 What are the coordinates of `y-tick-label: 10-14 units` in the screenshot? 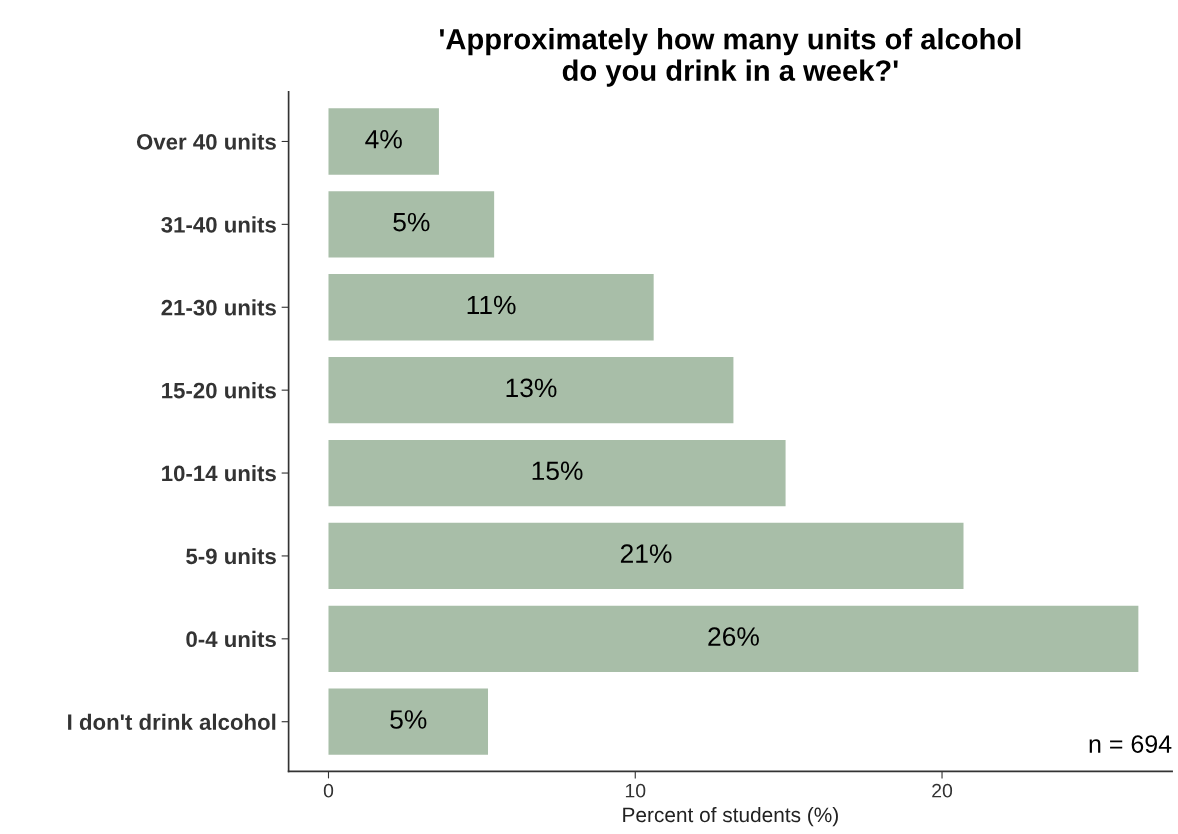 It's located at (219, 473).